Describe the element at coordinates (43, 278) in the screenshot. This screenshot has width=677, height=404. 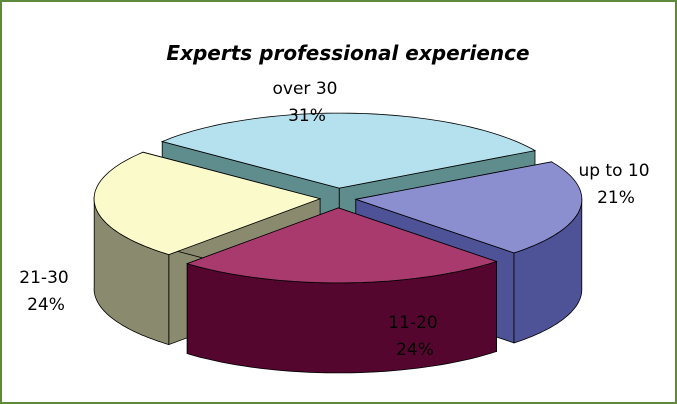
I see `slice-category-label: 21-30` at that location.